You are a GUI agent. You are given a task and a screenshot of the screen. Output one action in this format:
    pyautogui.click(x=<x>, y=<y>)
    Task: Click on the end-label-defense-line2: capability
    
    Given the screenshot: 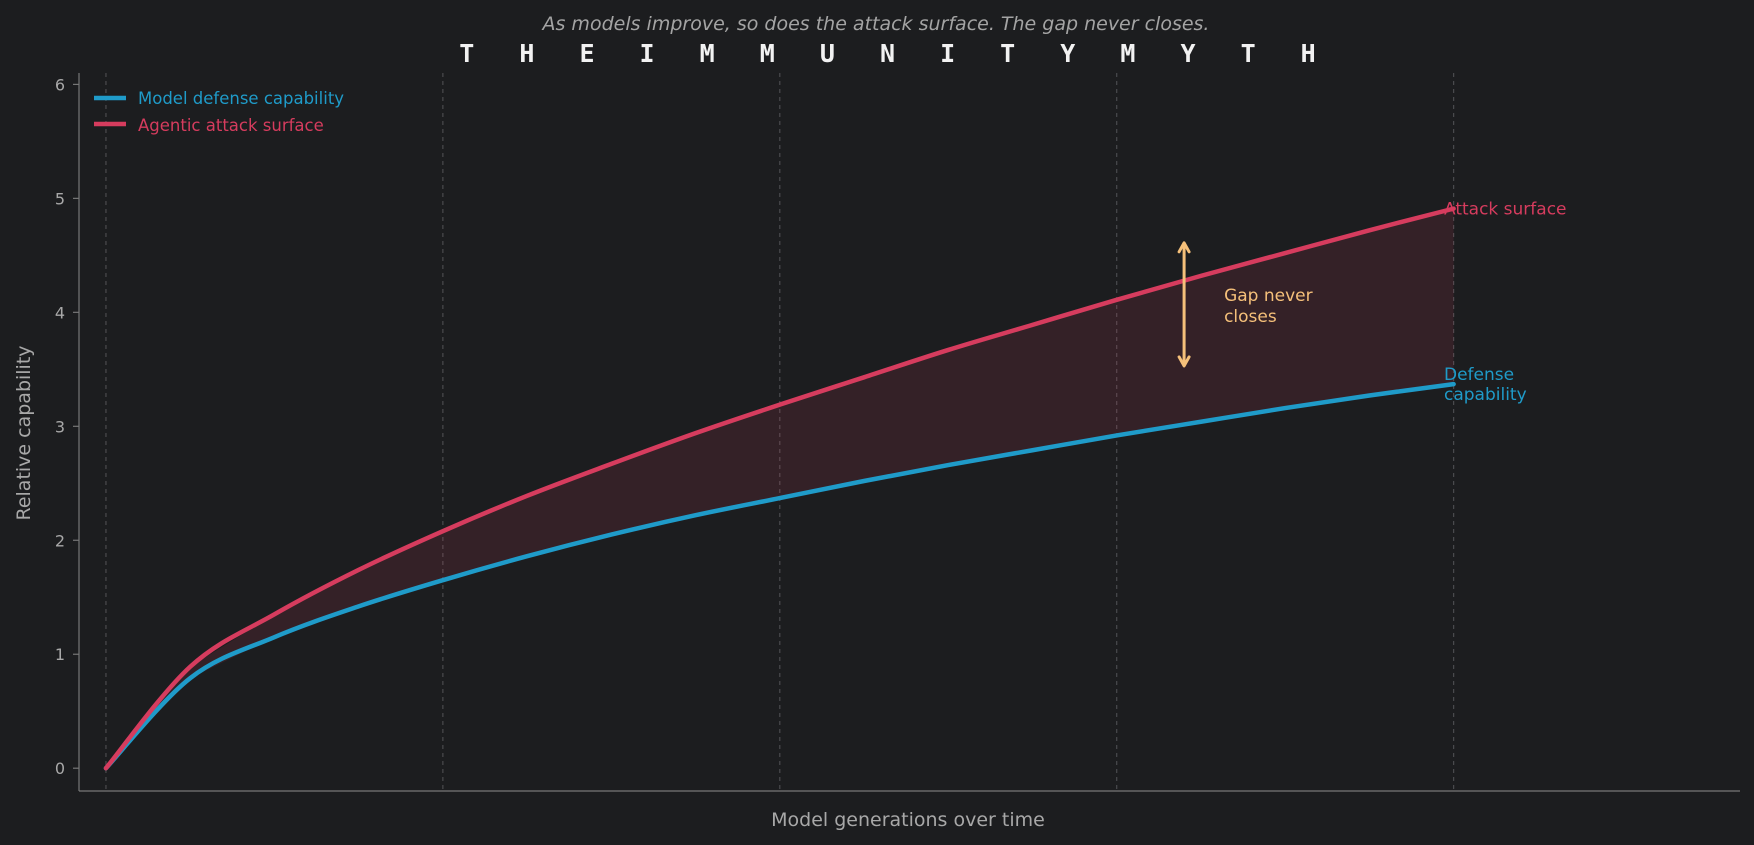 What is the action you would take?
    pyautogui.click(x=1485, y=395)
    